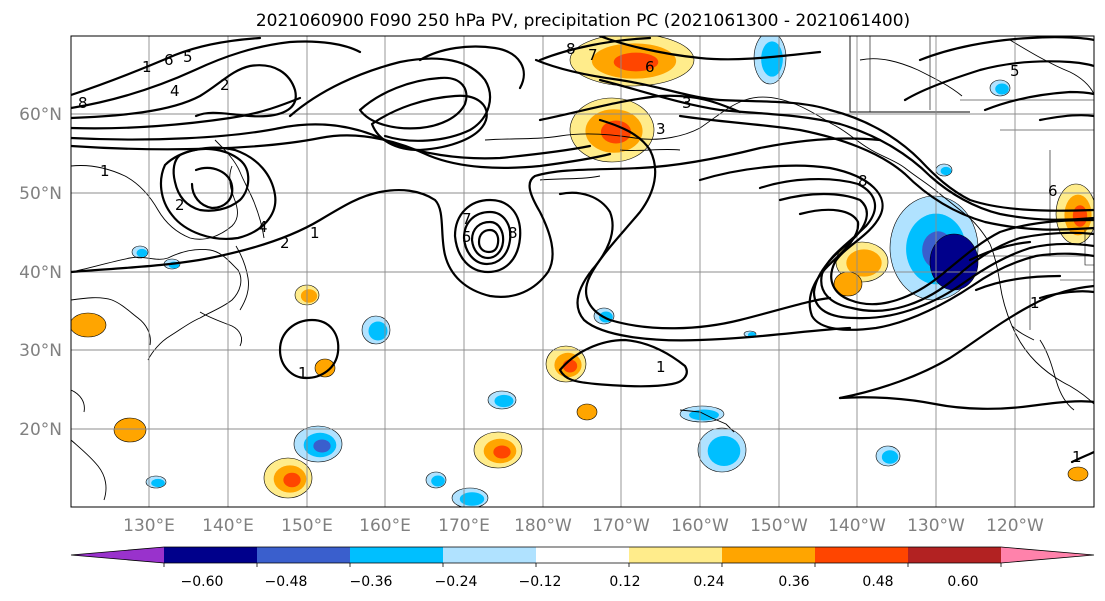 This screenshot has height=601, width=1105. What do you see at coordinates (40, 273) in the screenshot?
I see `lat-label: 40°N` at bounding box center [40, 273].